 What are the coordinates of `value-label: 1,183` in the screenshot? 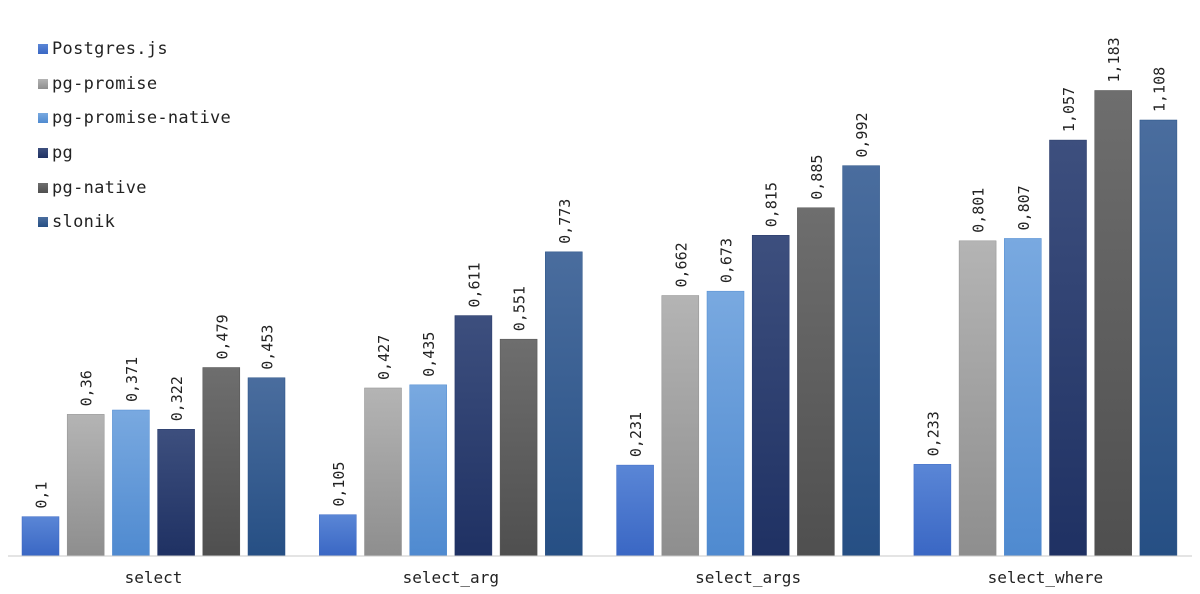 It's located at (1114, 59).